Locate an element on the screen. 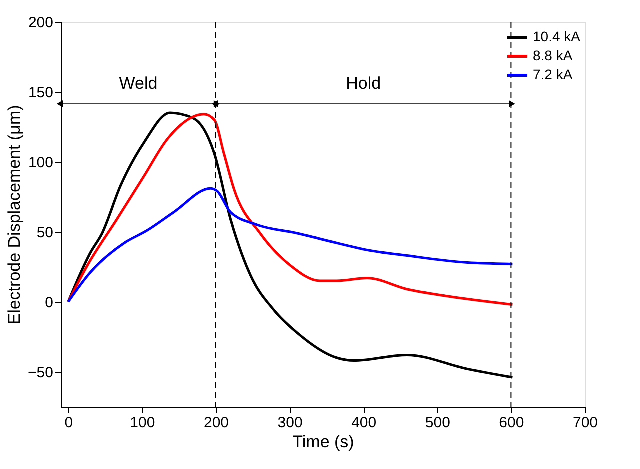 The height and width of the screenshot is (469, 640). x-tick-label: 300 is located at coordinates (290, 423).